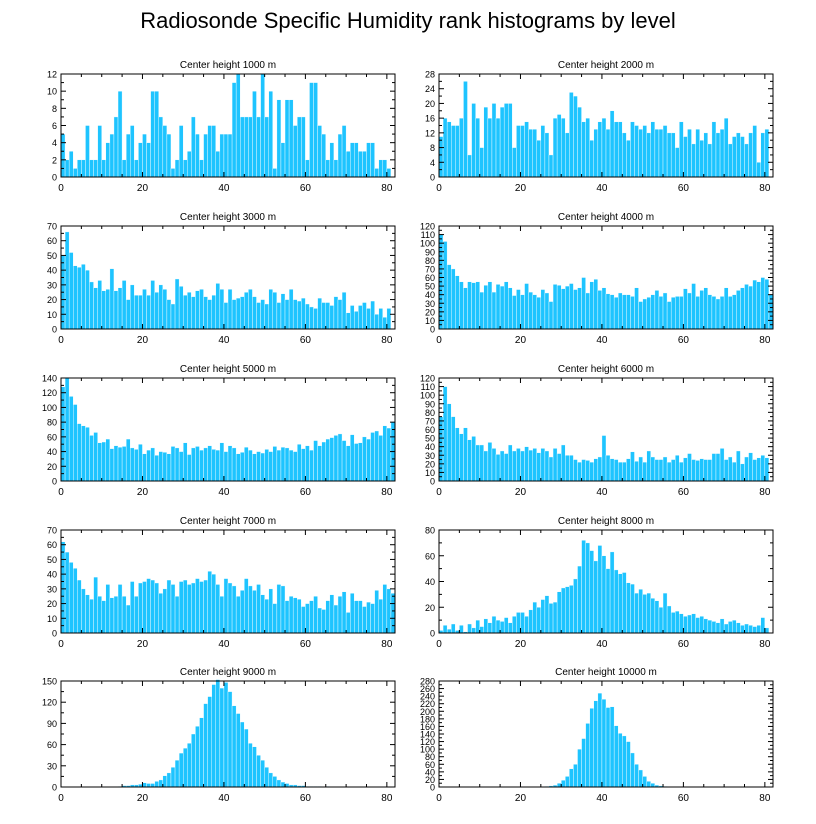 The image size is (816, 824). I want to click on y-tick-label: 120, so click(427, 742).